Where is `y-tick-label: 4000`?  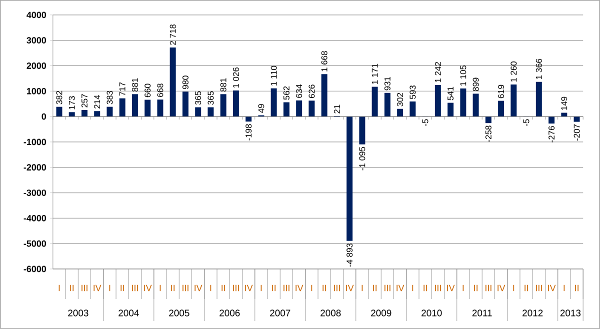
y-tick-label: 4000 is located at coordinates (36, 15).